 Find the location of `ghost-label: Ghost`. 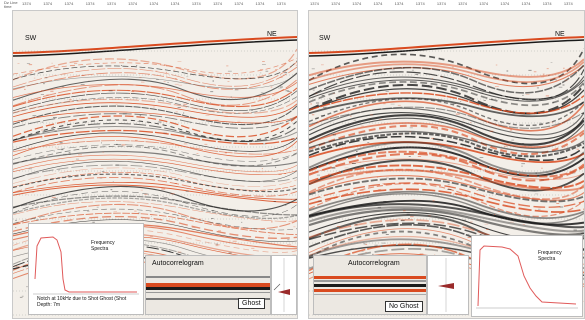

ghost-label: Ghost is located at coordinates (251, 303).